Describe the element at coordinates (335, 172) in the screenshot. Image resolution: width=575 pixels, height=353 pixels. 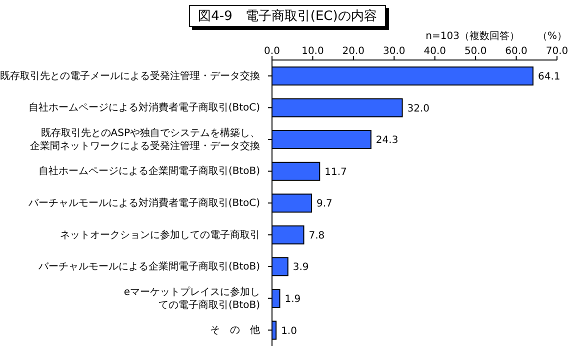
I see `data-label: 11.7` at that location.